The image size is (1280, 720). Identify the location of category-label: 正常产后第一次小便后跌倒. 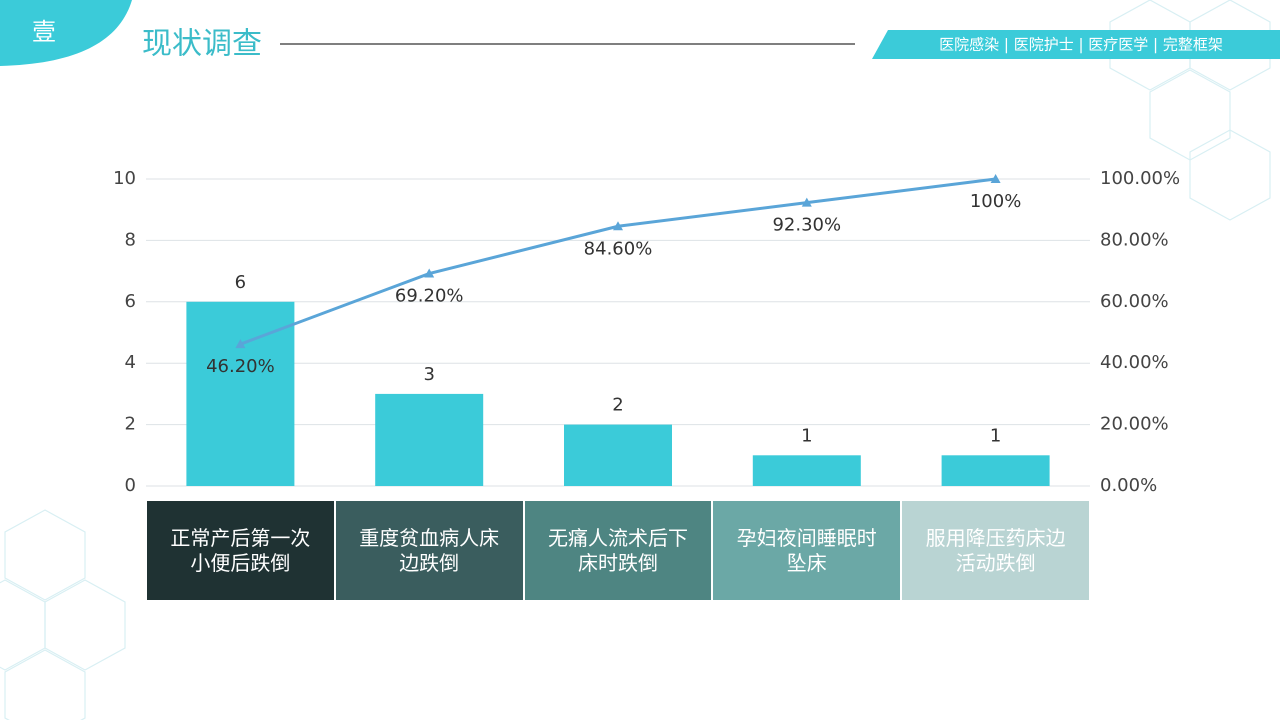
(240, 550).